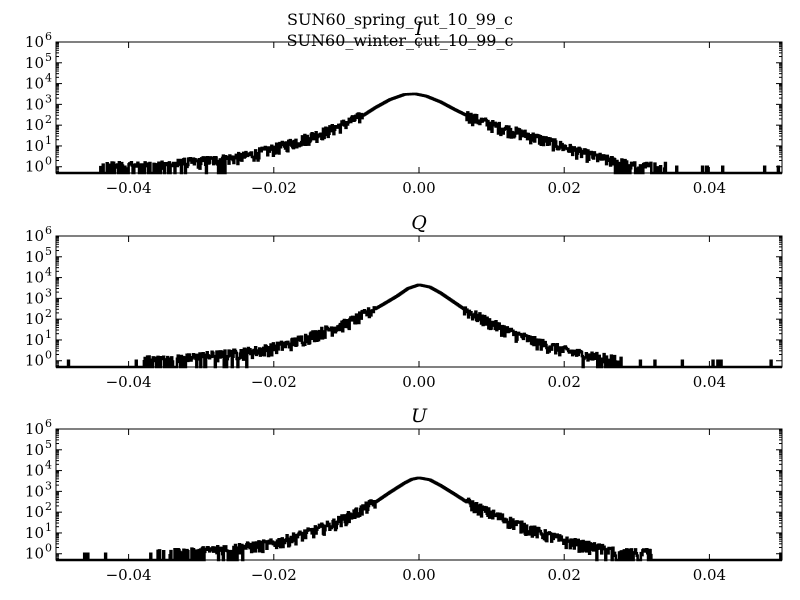 The width and height of the screenshot is (800, 600). I want to click on panel-i-histogram-series, so click(419, 133).